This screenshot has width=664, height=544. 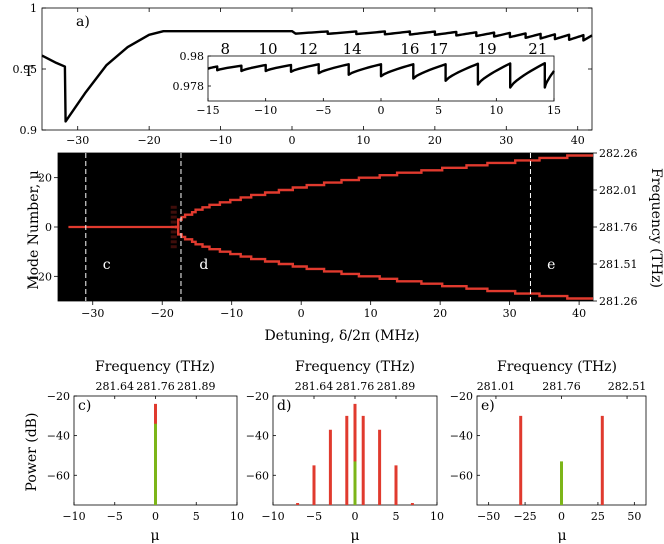 What do you see at coordinates (371, 313) in the screenshot?
I see `panel-b-xtick-label: 10` at bounding box center [371, 313].